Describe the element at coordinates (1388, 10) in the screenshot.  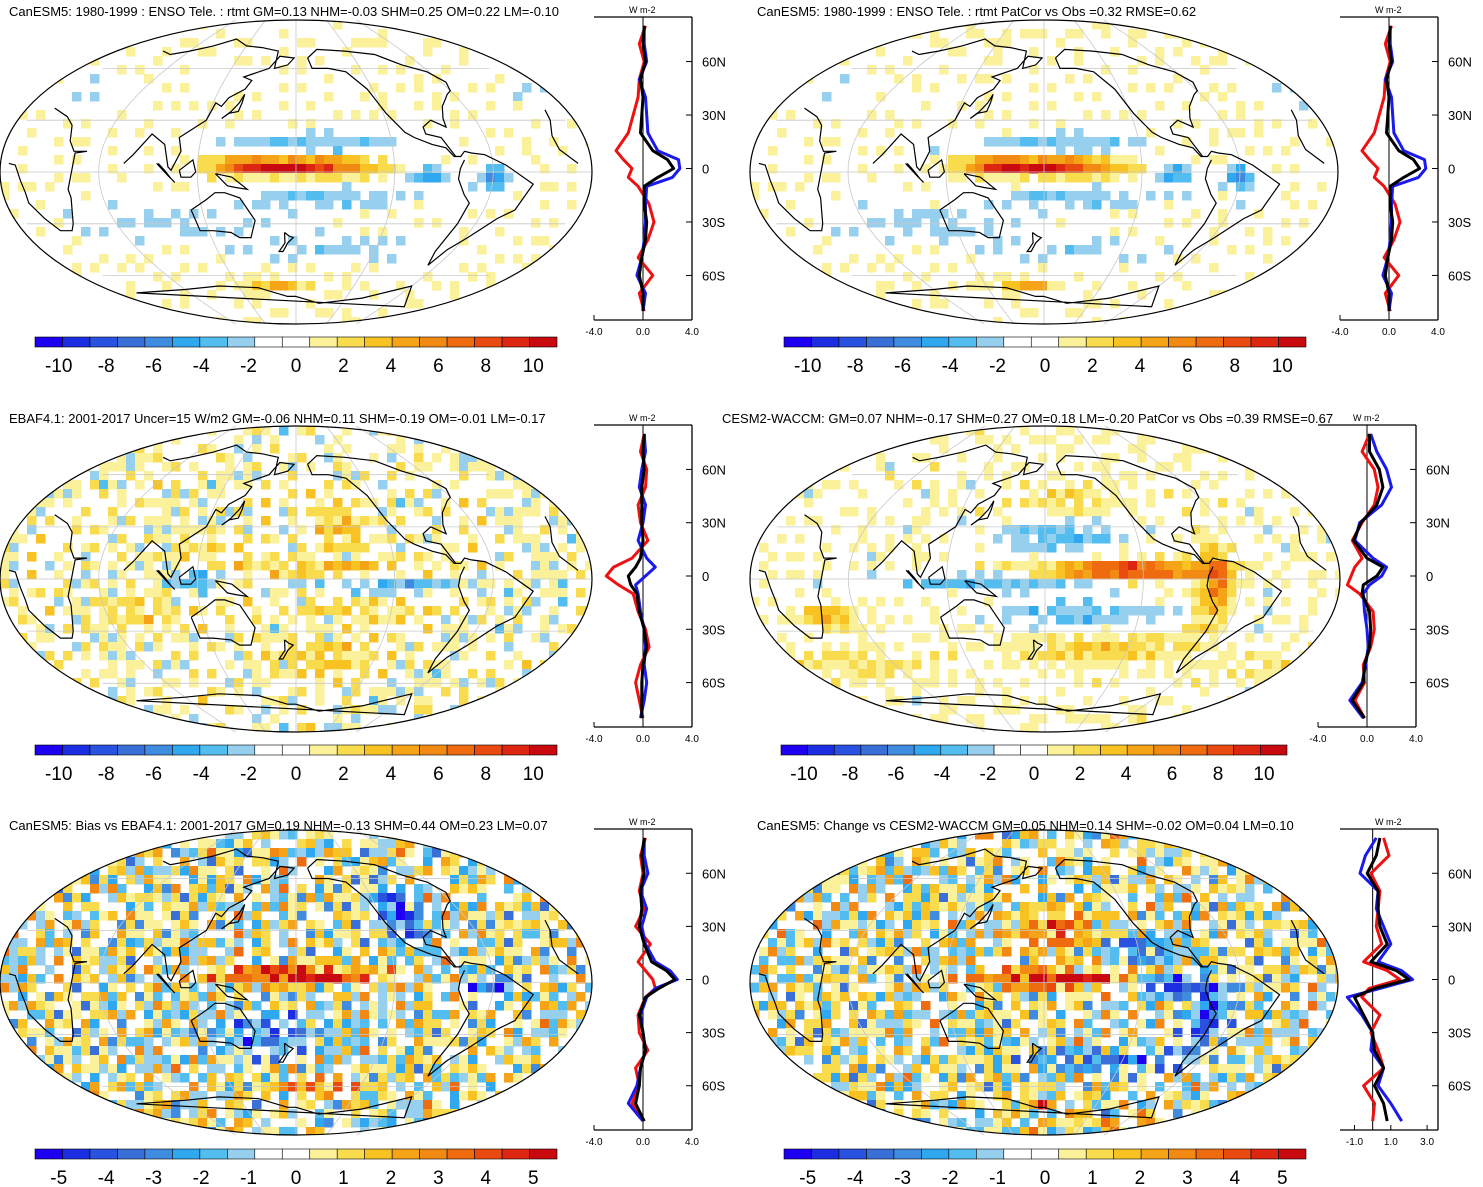
I see `profile-unit: W m-2` at that location.